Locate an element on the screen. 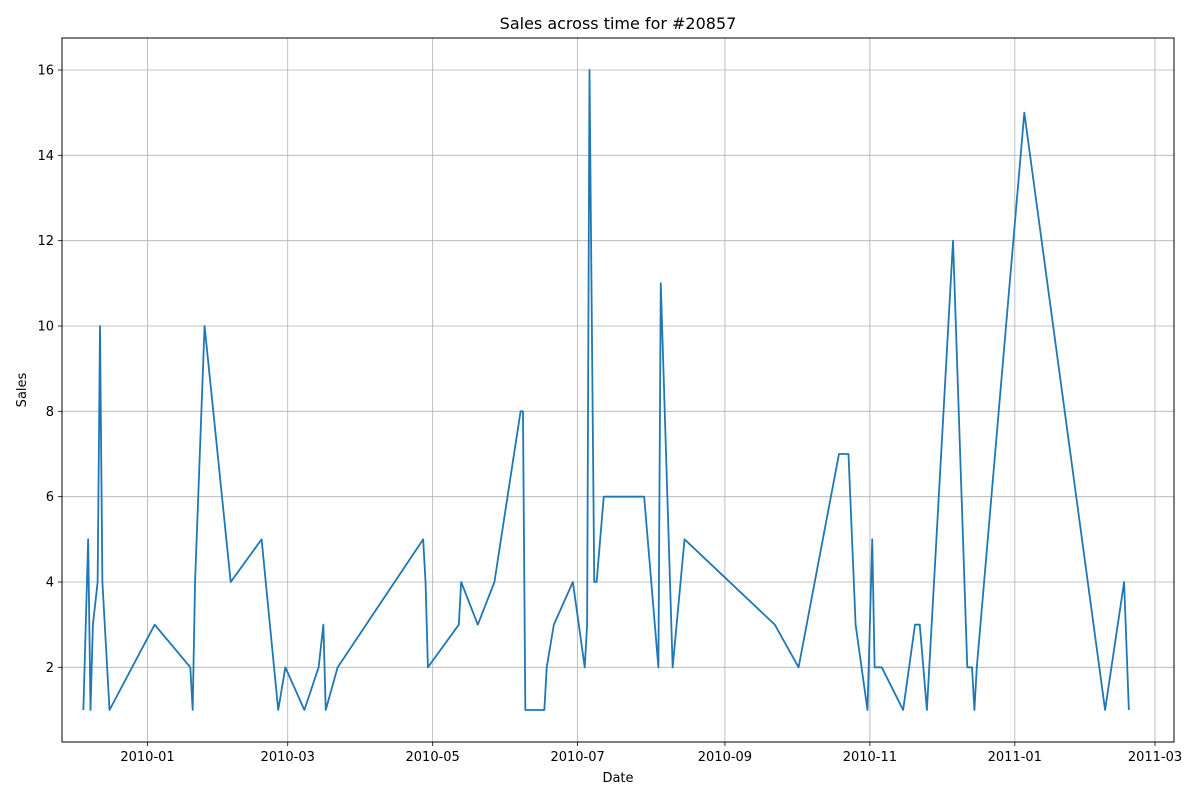 Image resolution: width=1200 pixels, height=800 pixels. x-tick-label: 2010-05 is located at coordinates (433, 757).